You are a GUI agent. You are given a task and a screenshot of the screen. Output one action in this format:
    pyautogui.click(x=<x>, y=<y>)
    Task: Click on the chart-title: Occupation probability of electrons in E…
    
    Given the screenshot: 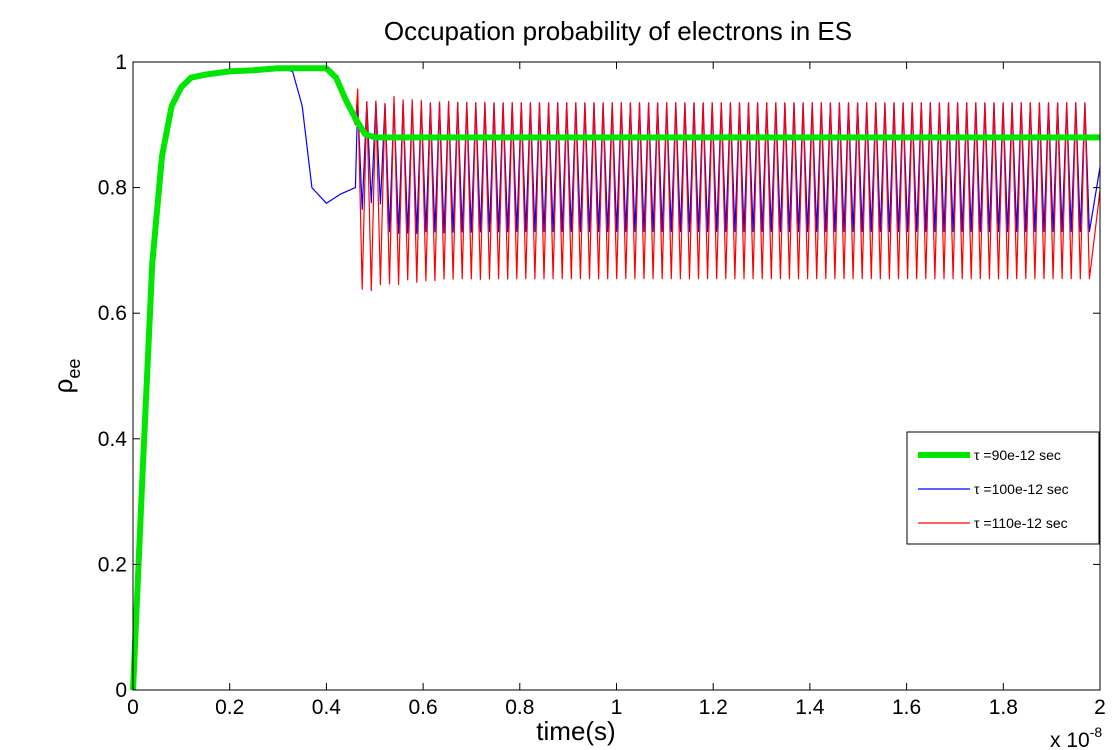 What is the action you would take?
    pyautogui.click(x=618, y=31)
    